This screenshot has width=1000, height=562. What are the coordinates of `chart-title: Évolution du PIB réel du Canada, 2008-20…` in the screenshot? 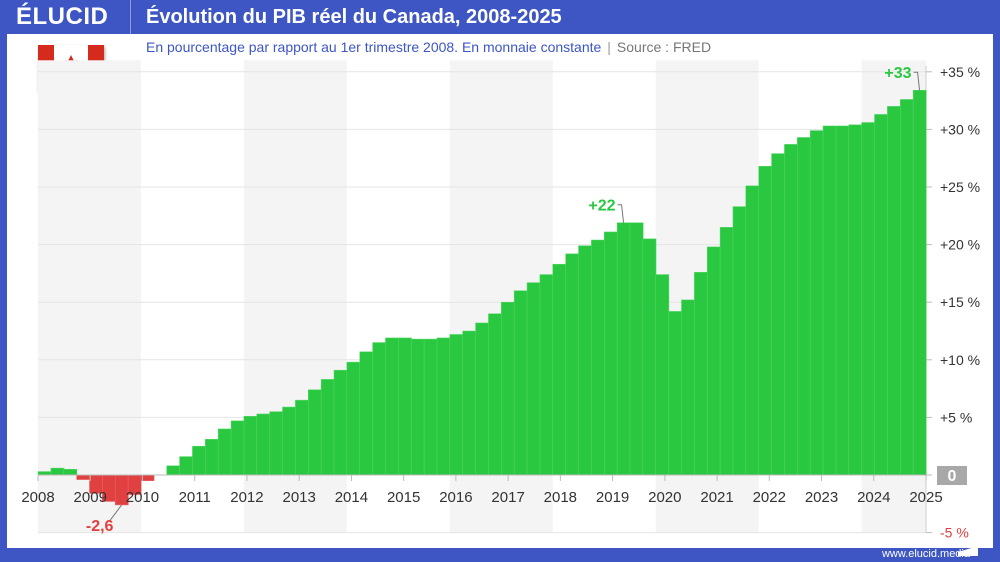 It's located at (354, 17).